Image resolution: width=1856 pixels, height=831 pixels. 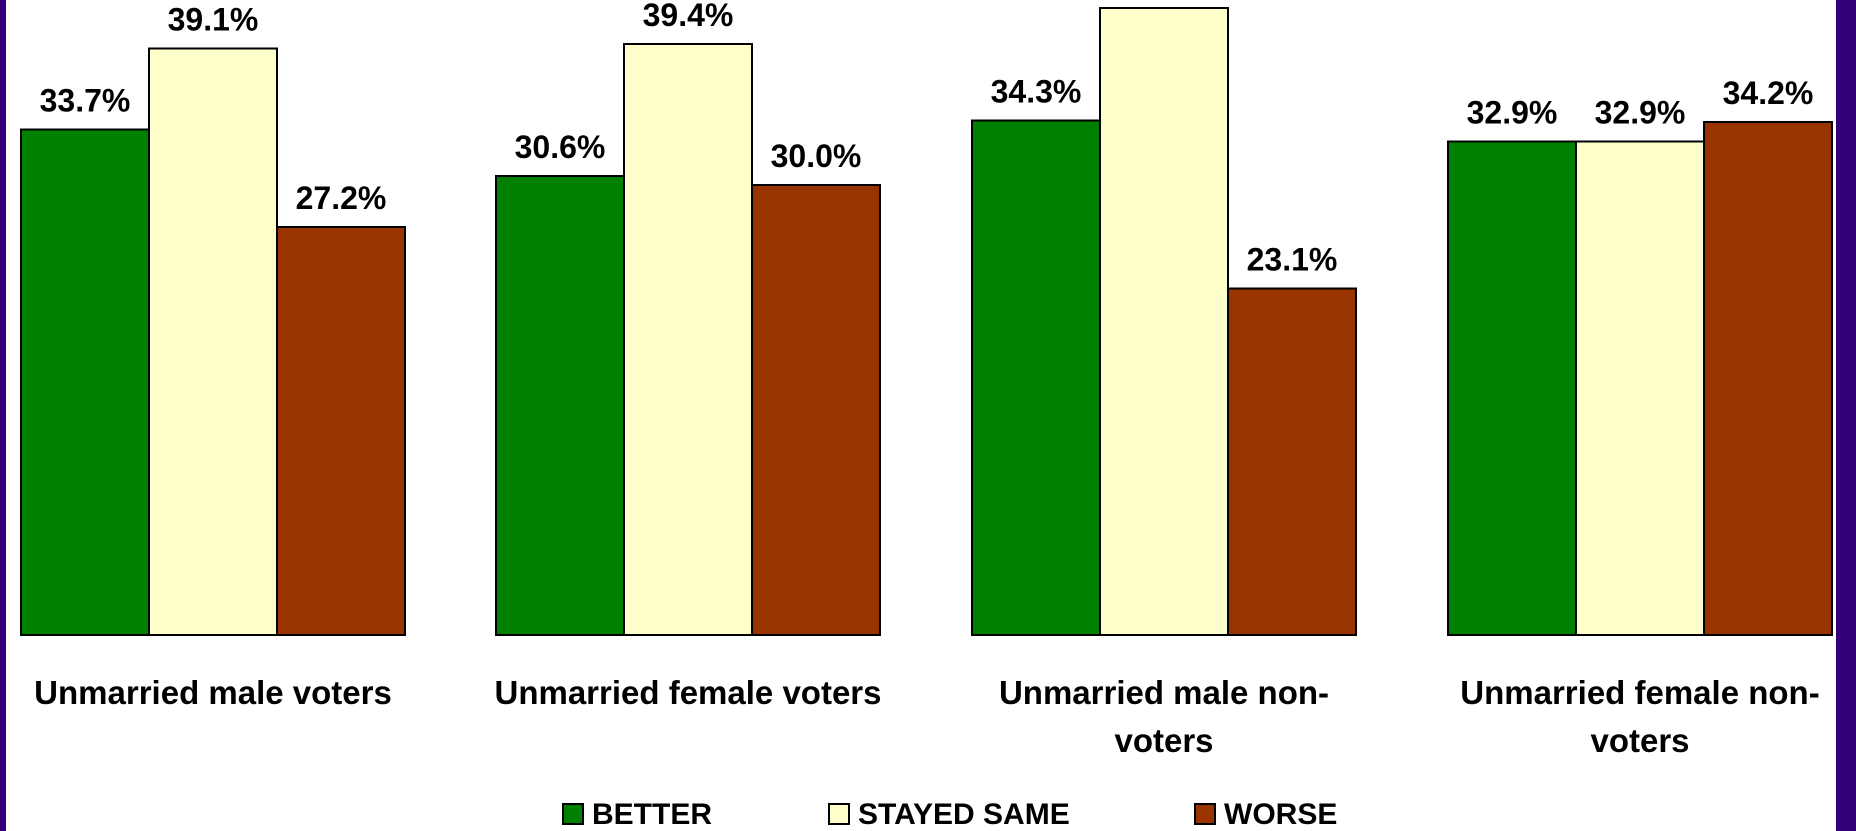 I want to click on legend: BETTER STAYED SAME WORSE, so click(x=949, y=814).